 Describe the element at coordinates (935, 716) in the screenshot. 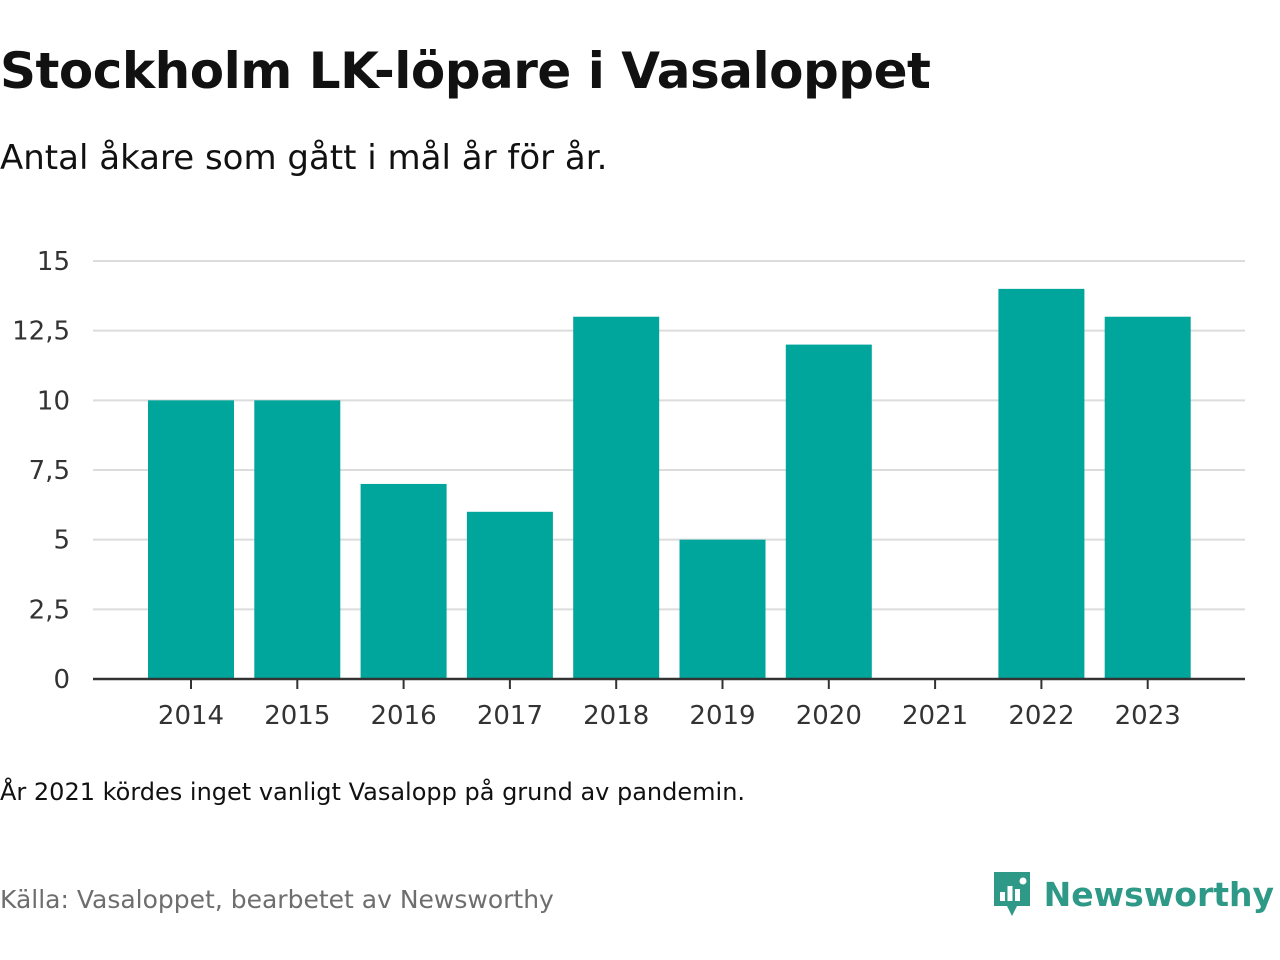

I see `x-tick-label: 2021` at that location.